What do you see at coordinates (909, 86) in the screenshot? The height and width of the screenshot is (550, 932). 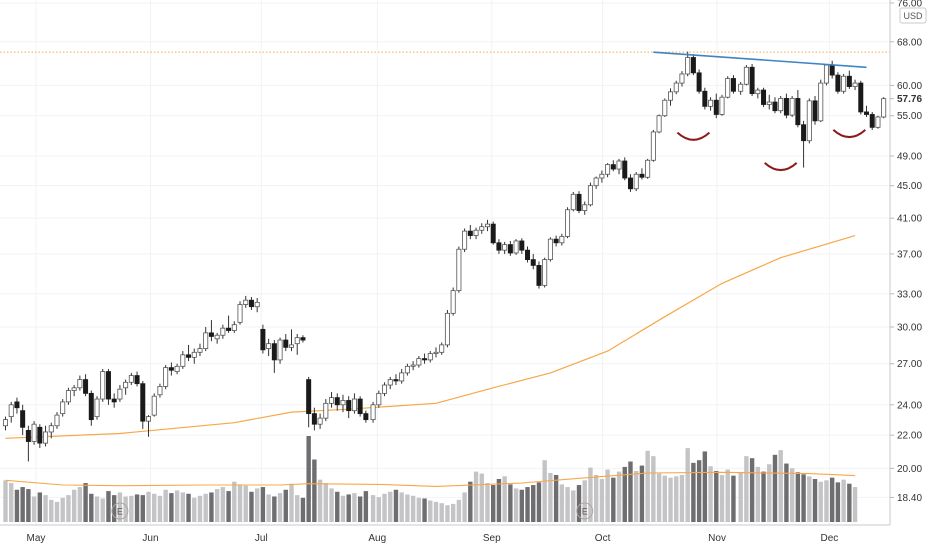 I see `price-tick-label: 60.00` at bounding box center [909, 86].